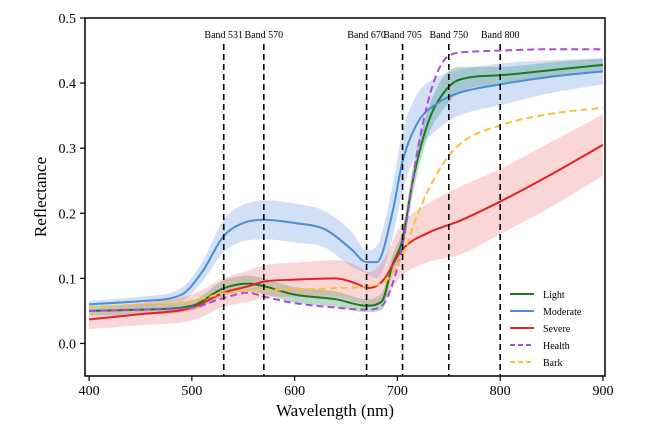  Describe the element at coordinates (68, 84) in the screenshot. I see `y-tick-label: 0.4` at that location.